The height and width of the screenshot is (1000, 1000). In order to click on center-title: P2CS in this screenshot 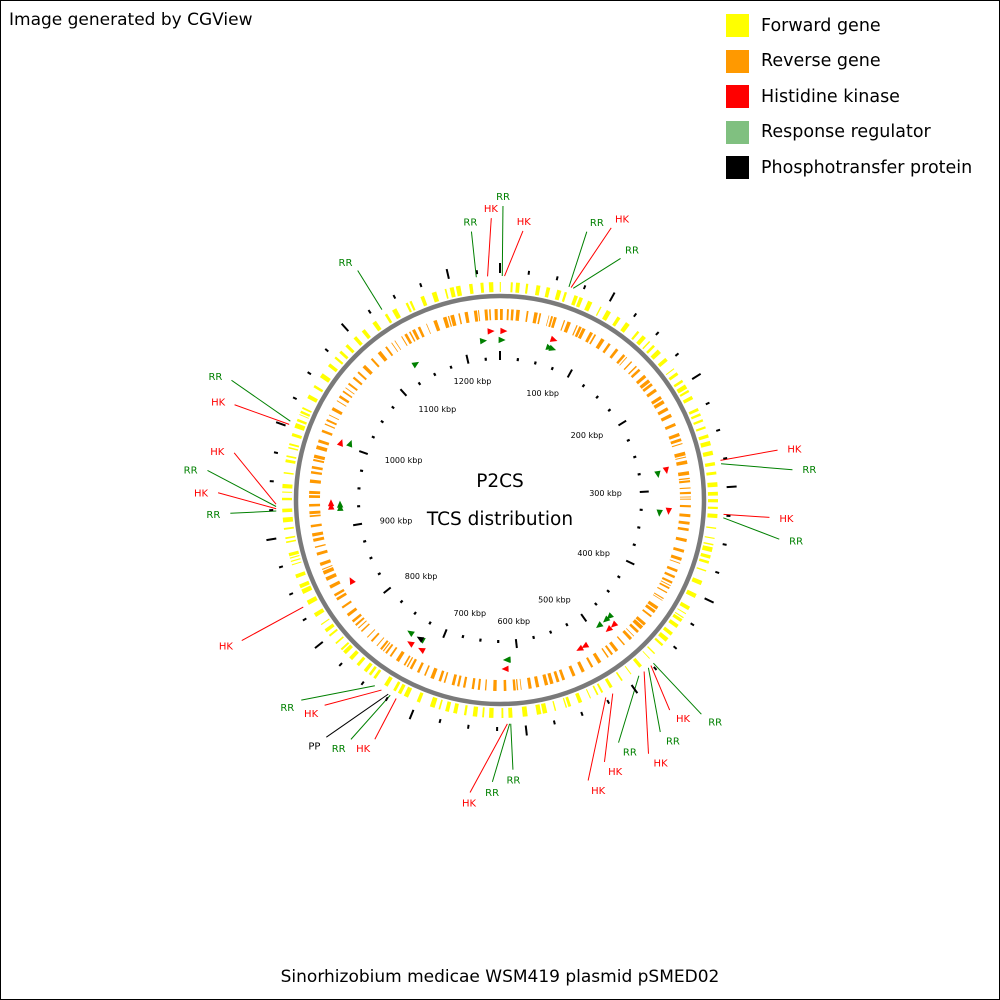, I will do `click(500, 481)`.